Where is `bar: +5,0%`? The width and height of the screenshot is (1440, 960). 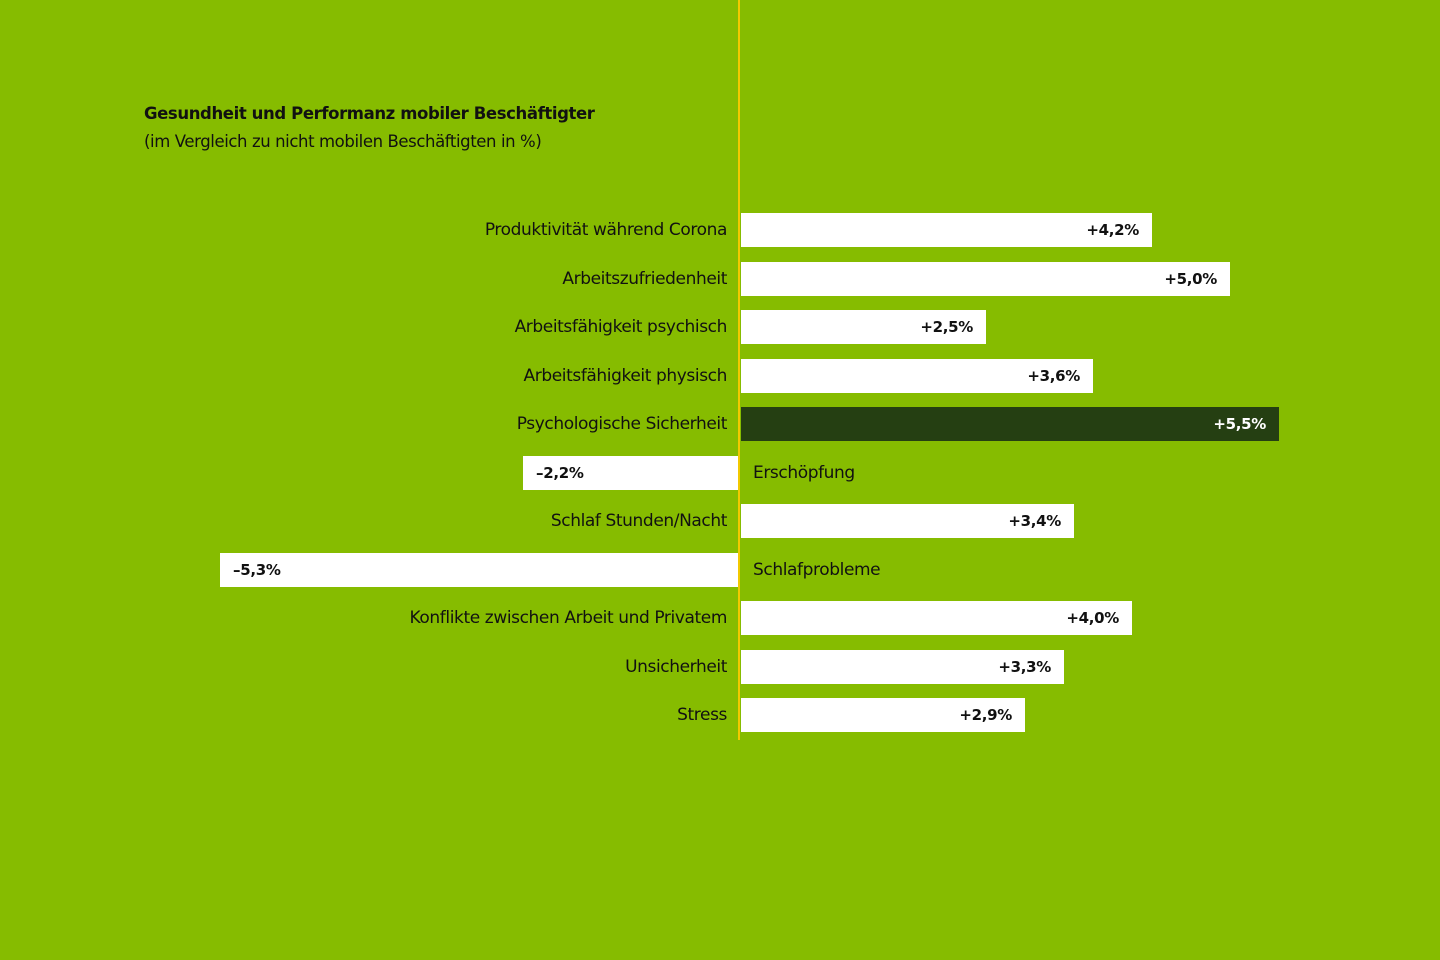 bar: +5,0% is located at coordinates (985, 279).